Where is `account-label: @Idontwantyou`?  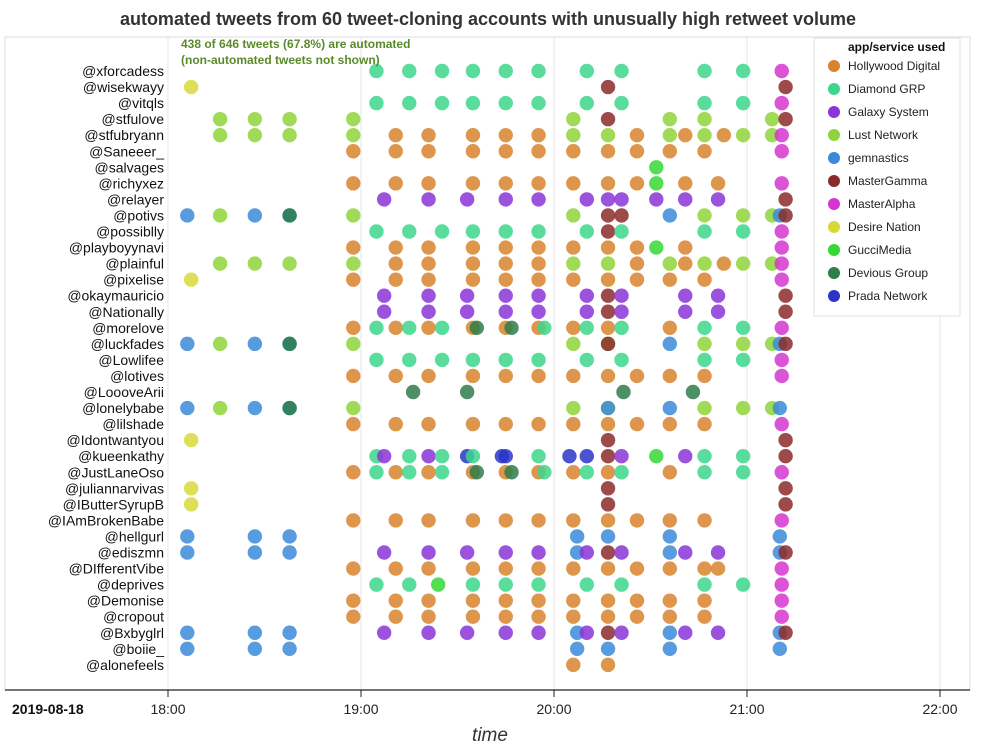 account-label: @Idontwantyou is located at coordinates (116, 440).